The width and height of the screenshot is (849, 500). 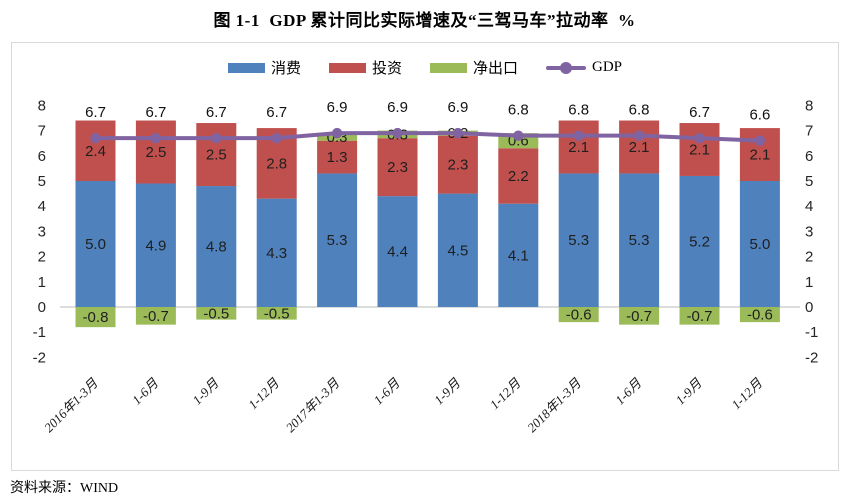 What do you see at coordinates (39, 357) in the screenshot?
I see `y-tick-left: -2` at bounding box center [39, 357].